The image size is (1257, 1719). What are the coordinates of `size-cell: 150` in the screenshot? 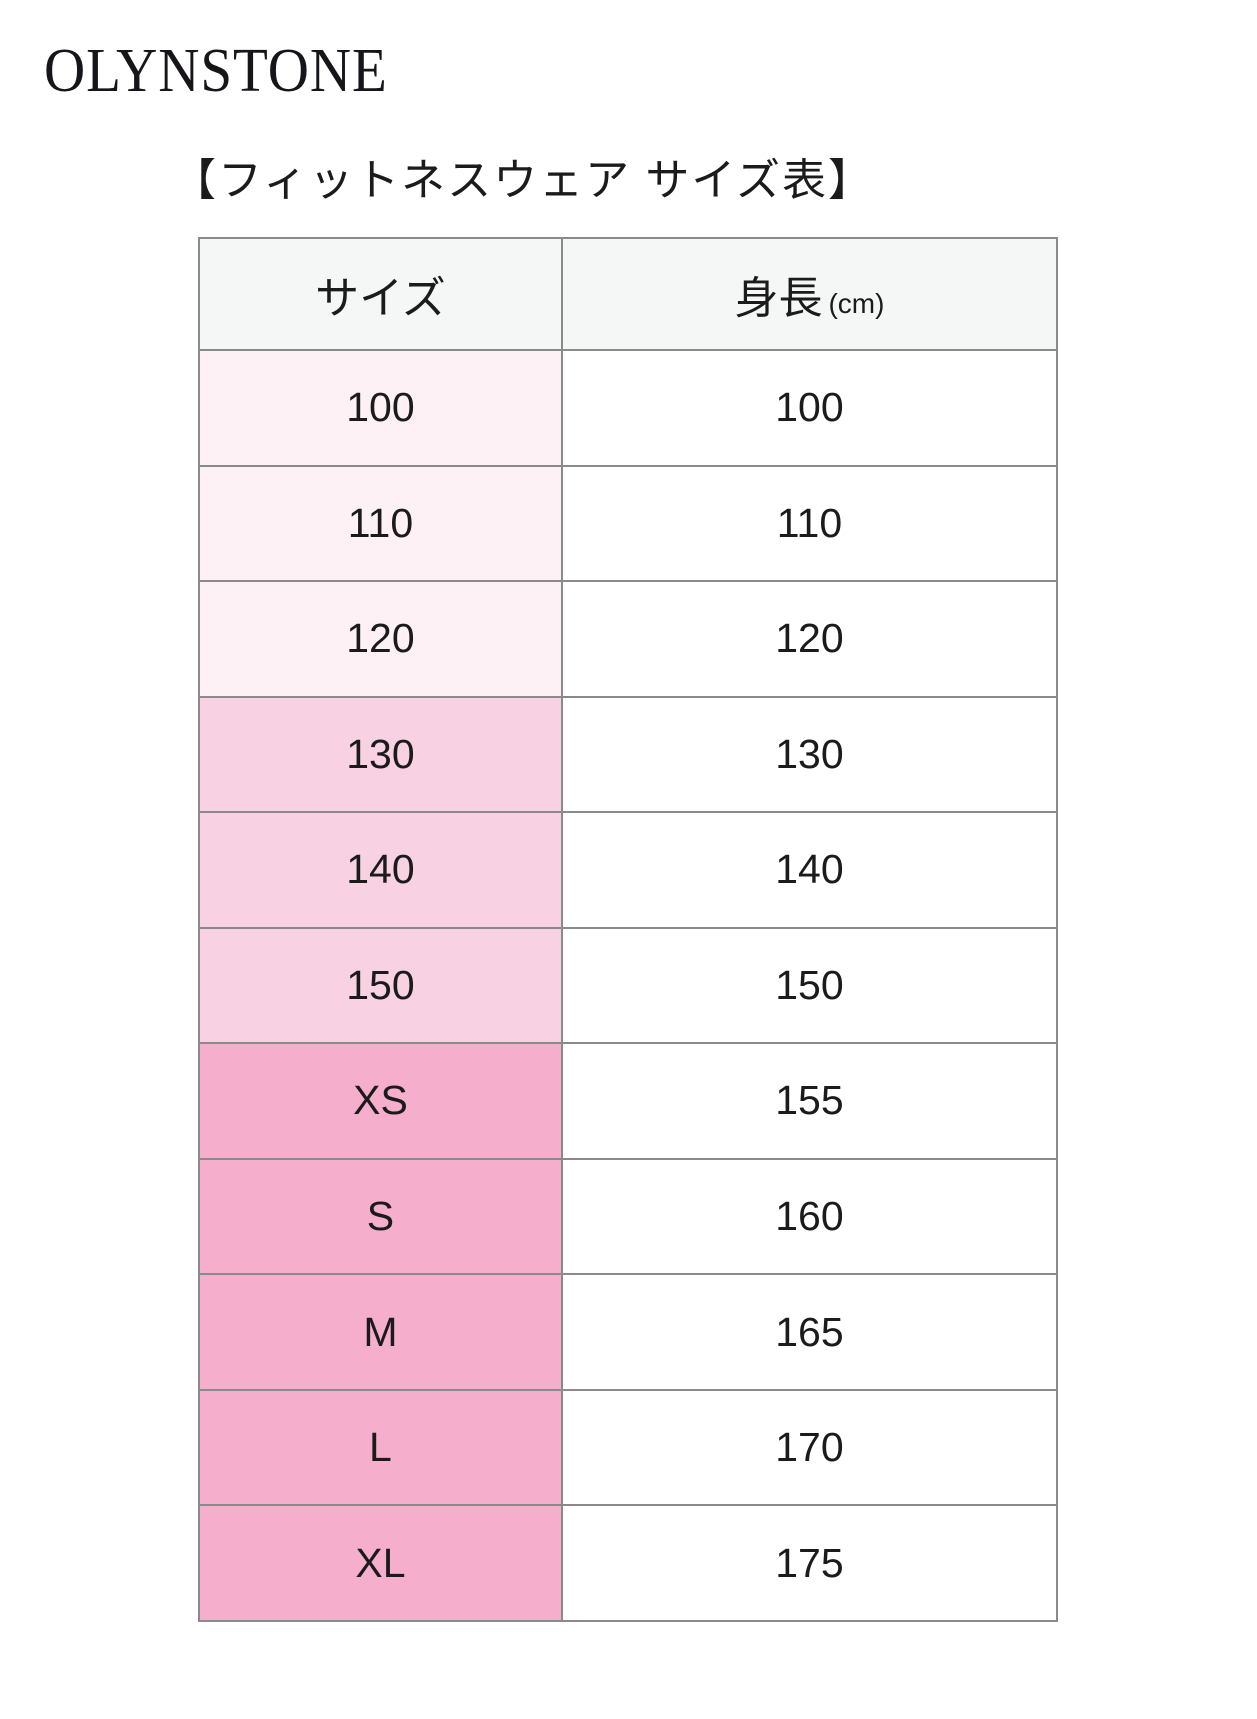 It's located at (380, 985).